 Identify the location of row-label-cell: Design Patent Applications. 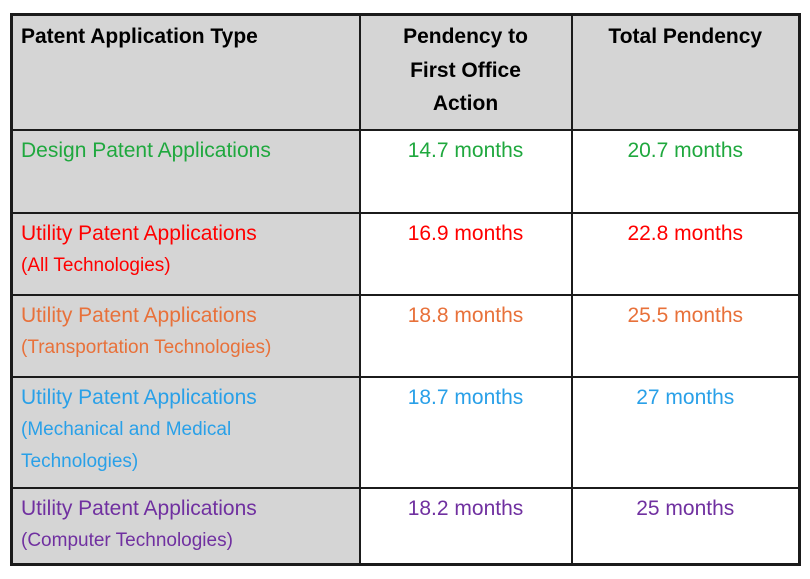
(185, 171).